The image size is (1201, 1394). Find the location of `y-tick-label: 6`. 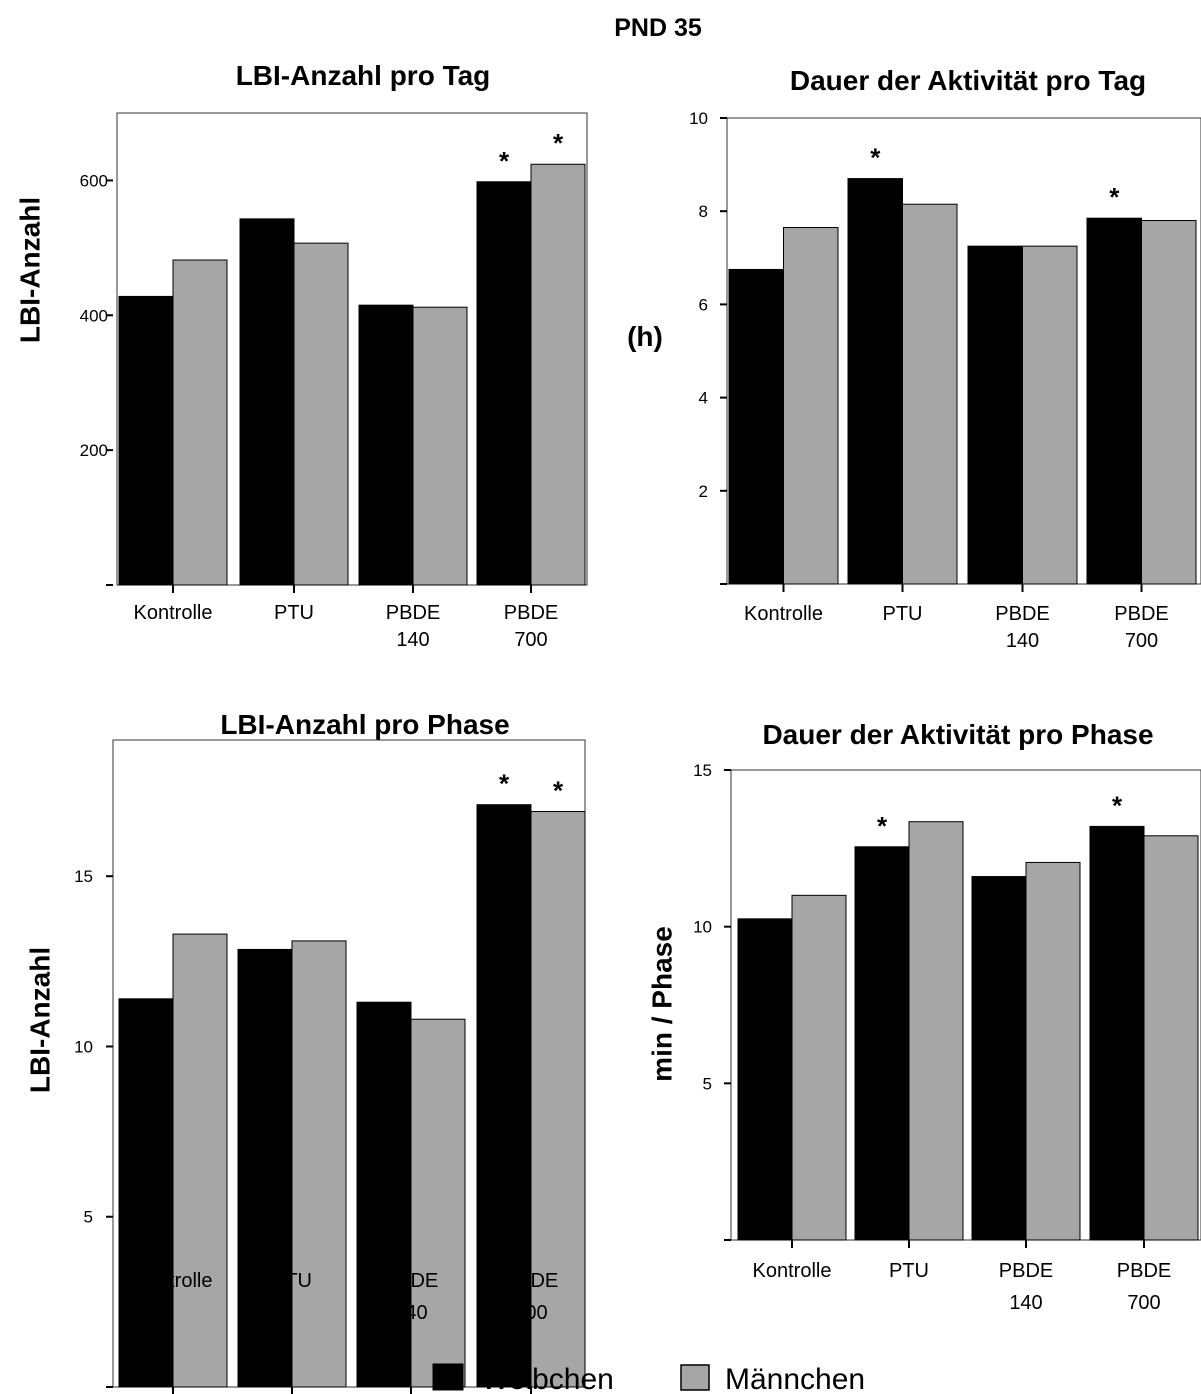

y-tick-label: 6 is located at coordinates (703, 304).